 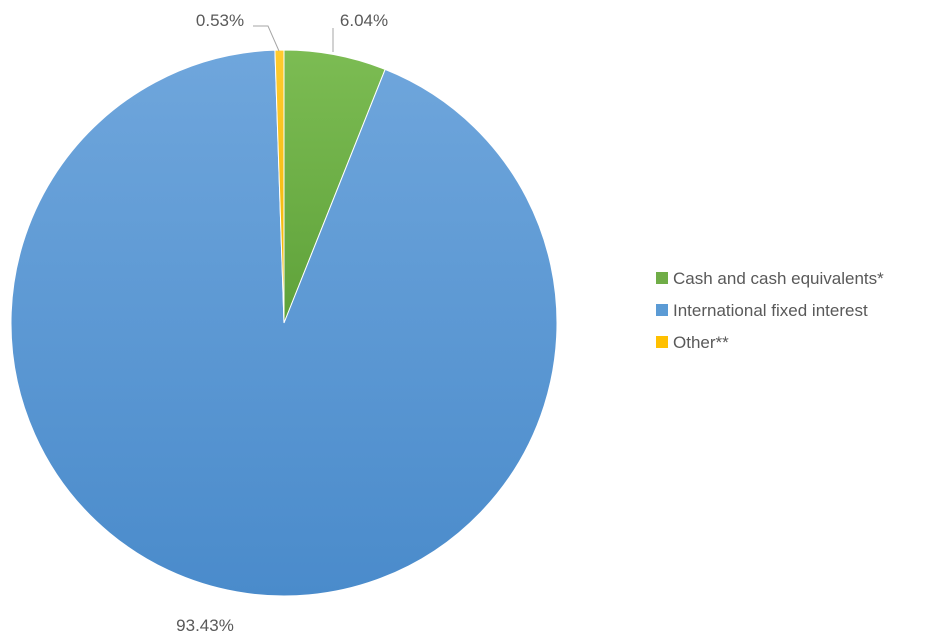 I want to click on data-label-international-fixed-interest: 93.43%, so click(x=205, y=625).